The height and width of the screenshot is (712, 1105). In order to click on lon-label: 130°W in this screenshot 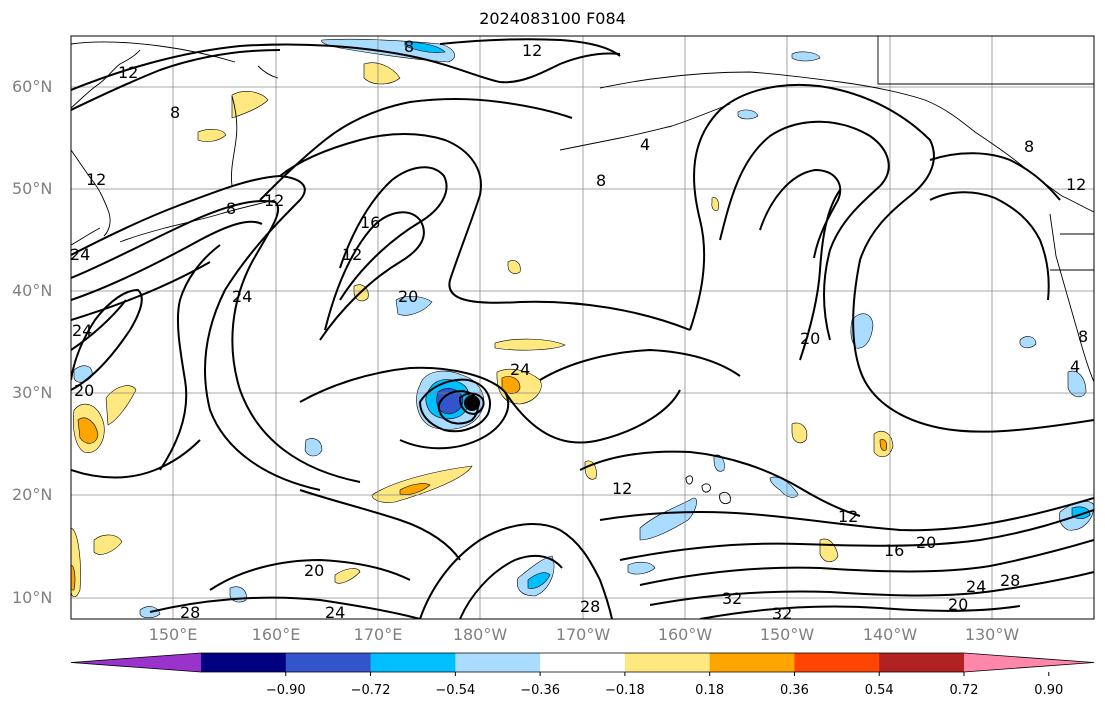, I will do `click(992, 634)`.